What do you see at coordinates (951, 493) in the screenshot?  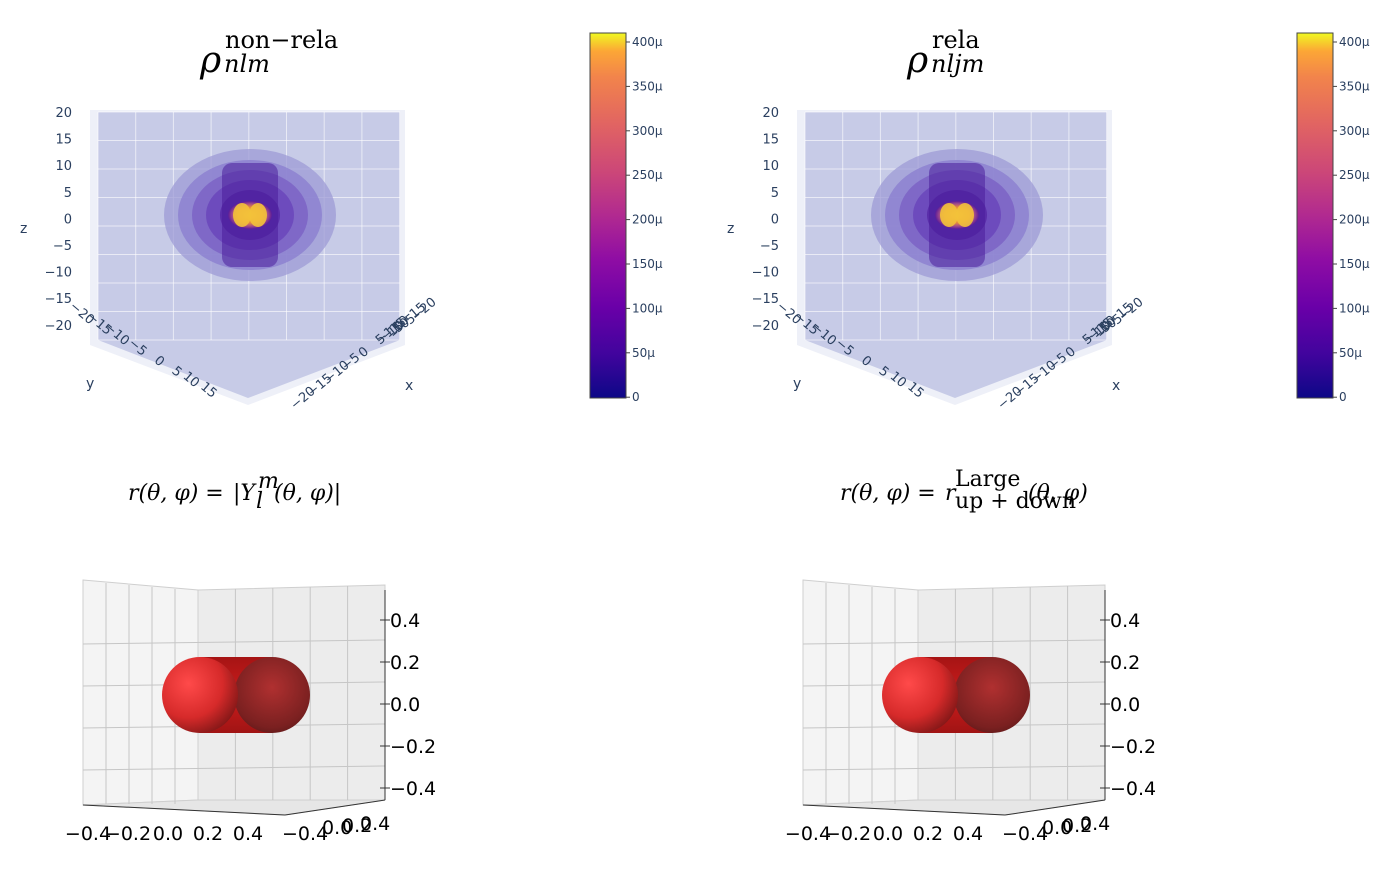 I see `equation-symbol: r` at bounding box center [951, 493].